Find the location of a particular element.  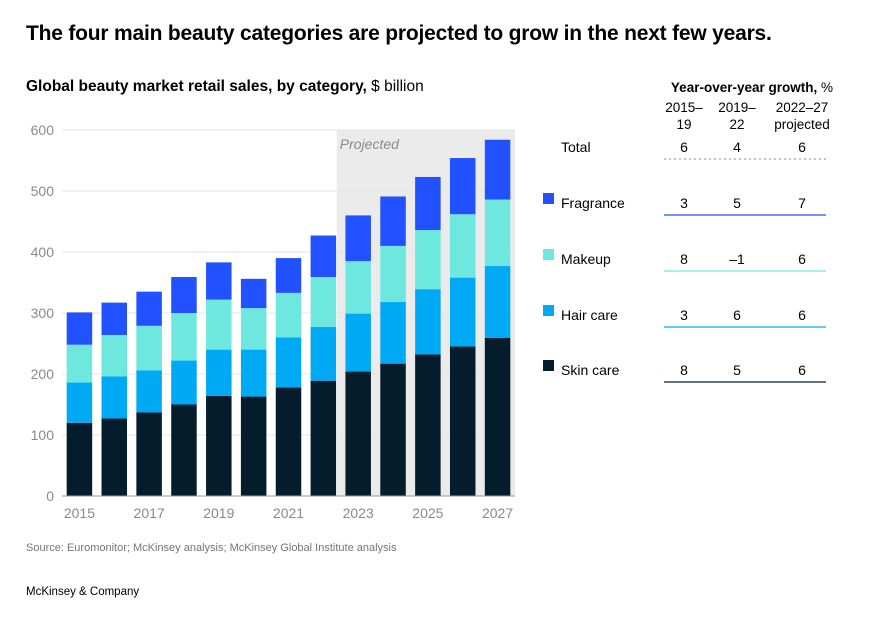

bar-fragrance-2024 is located at coordinates (393, 221).